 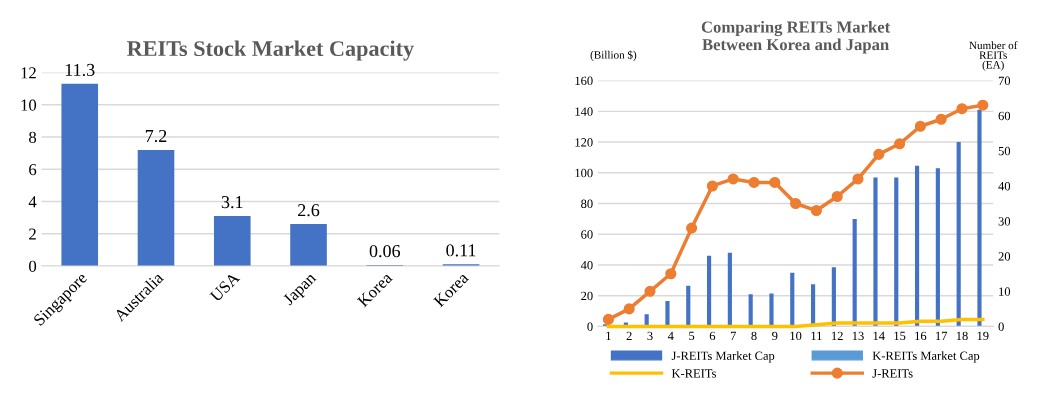 What do you see at coordinates (156, 136) in the screenshot?
I see `data-label: 7.2` at bounding box center [156, 136].